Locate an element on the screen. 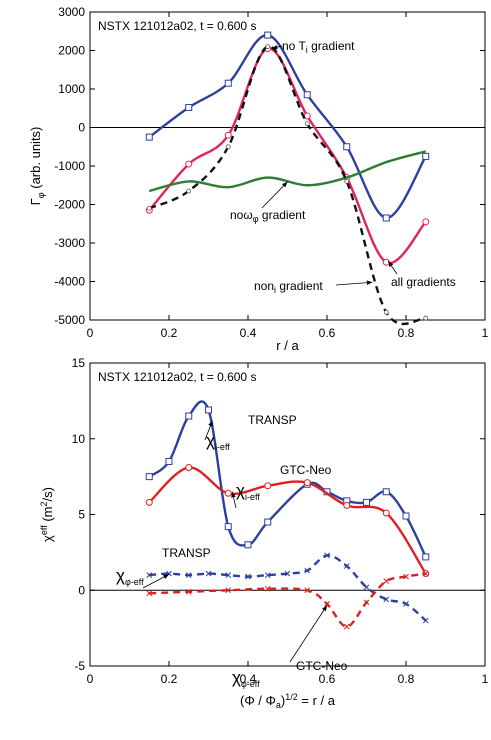 Image resolution: width=491 pixels, height=740 pixels. y-tick-label: -4000 is located at coordinates (69, 282).